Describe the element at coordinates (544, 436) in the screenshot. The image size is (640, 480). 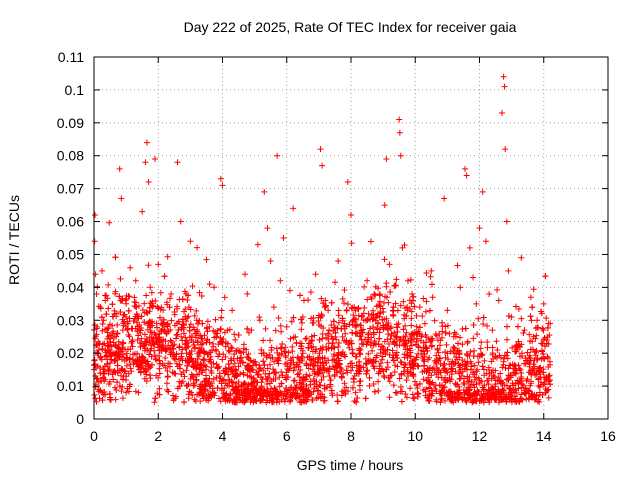
I see `x-tick-label: 14` at that location.